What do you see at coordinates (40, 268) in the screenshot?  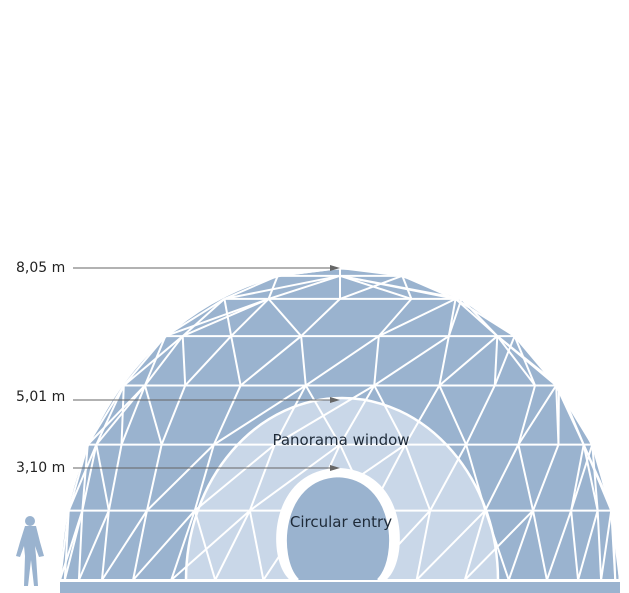 I see `height-label-total: 8,05 m` at bounding box center [40, 268].